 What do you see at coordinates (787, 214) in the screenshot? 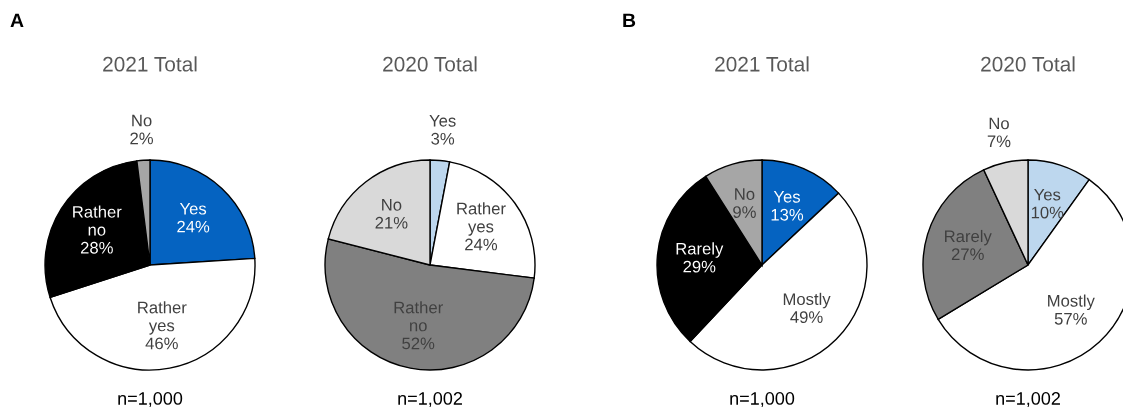
I see `data-label: 13%` at bounding box center [787, 214].